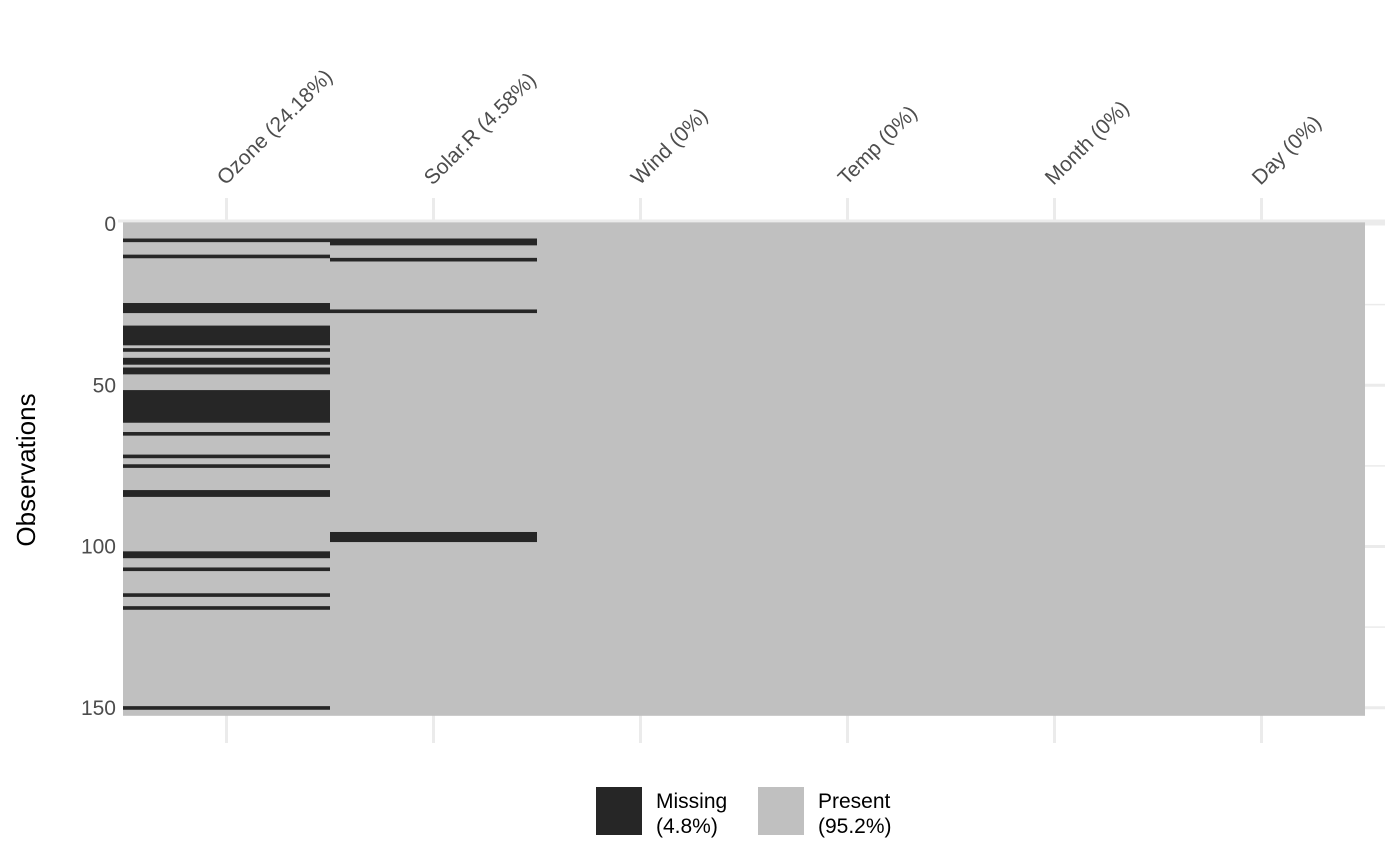  What do you see at coordinates (1087, 143) in the screenshot?
I see `x-tick-label: Month (0%)` at bounding box center [1087, 143].